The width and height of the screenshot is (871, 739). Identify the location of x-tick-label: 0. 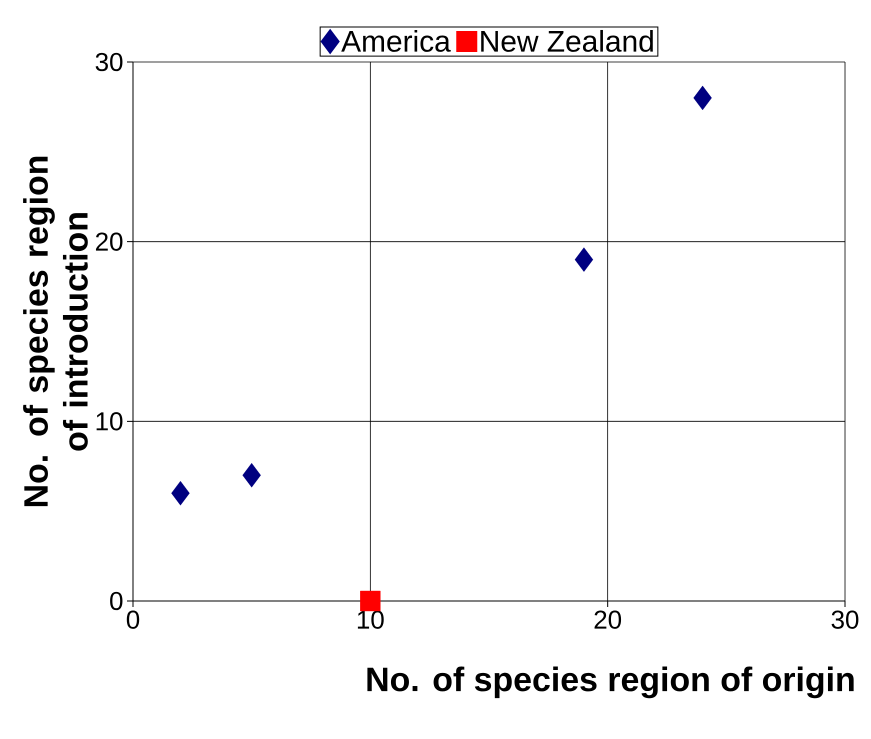
(133, 619).